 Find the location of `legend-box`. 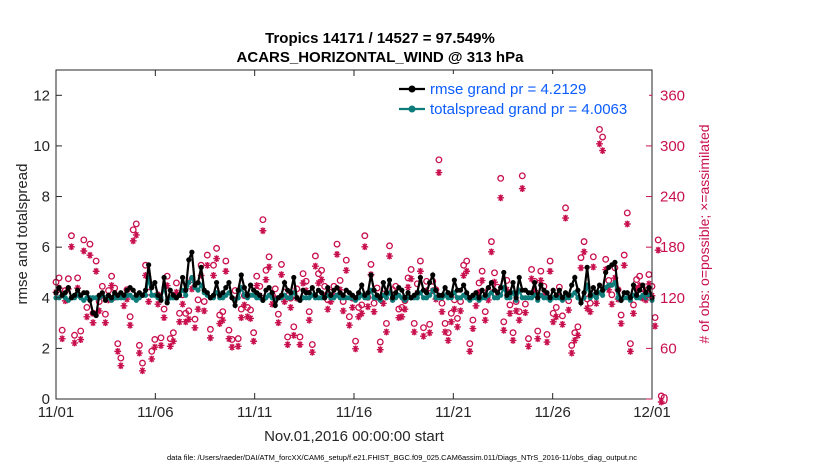

legend-box is located at coordinates (521, 97).